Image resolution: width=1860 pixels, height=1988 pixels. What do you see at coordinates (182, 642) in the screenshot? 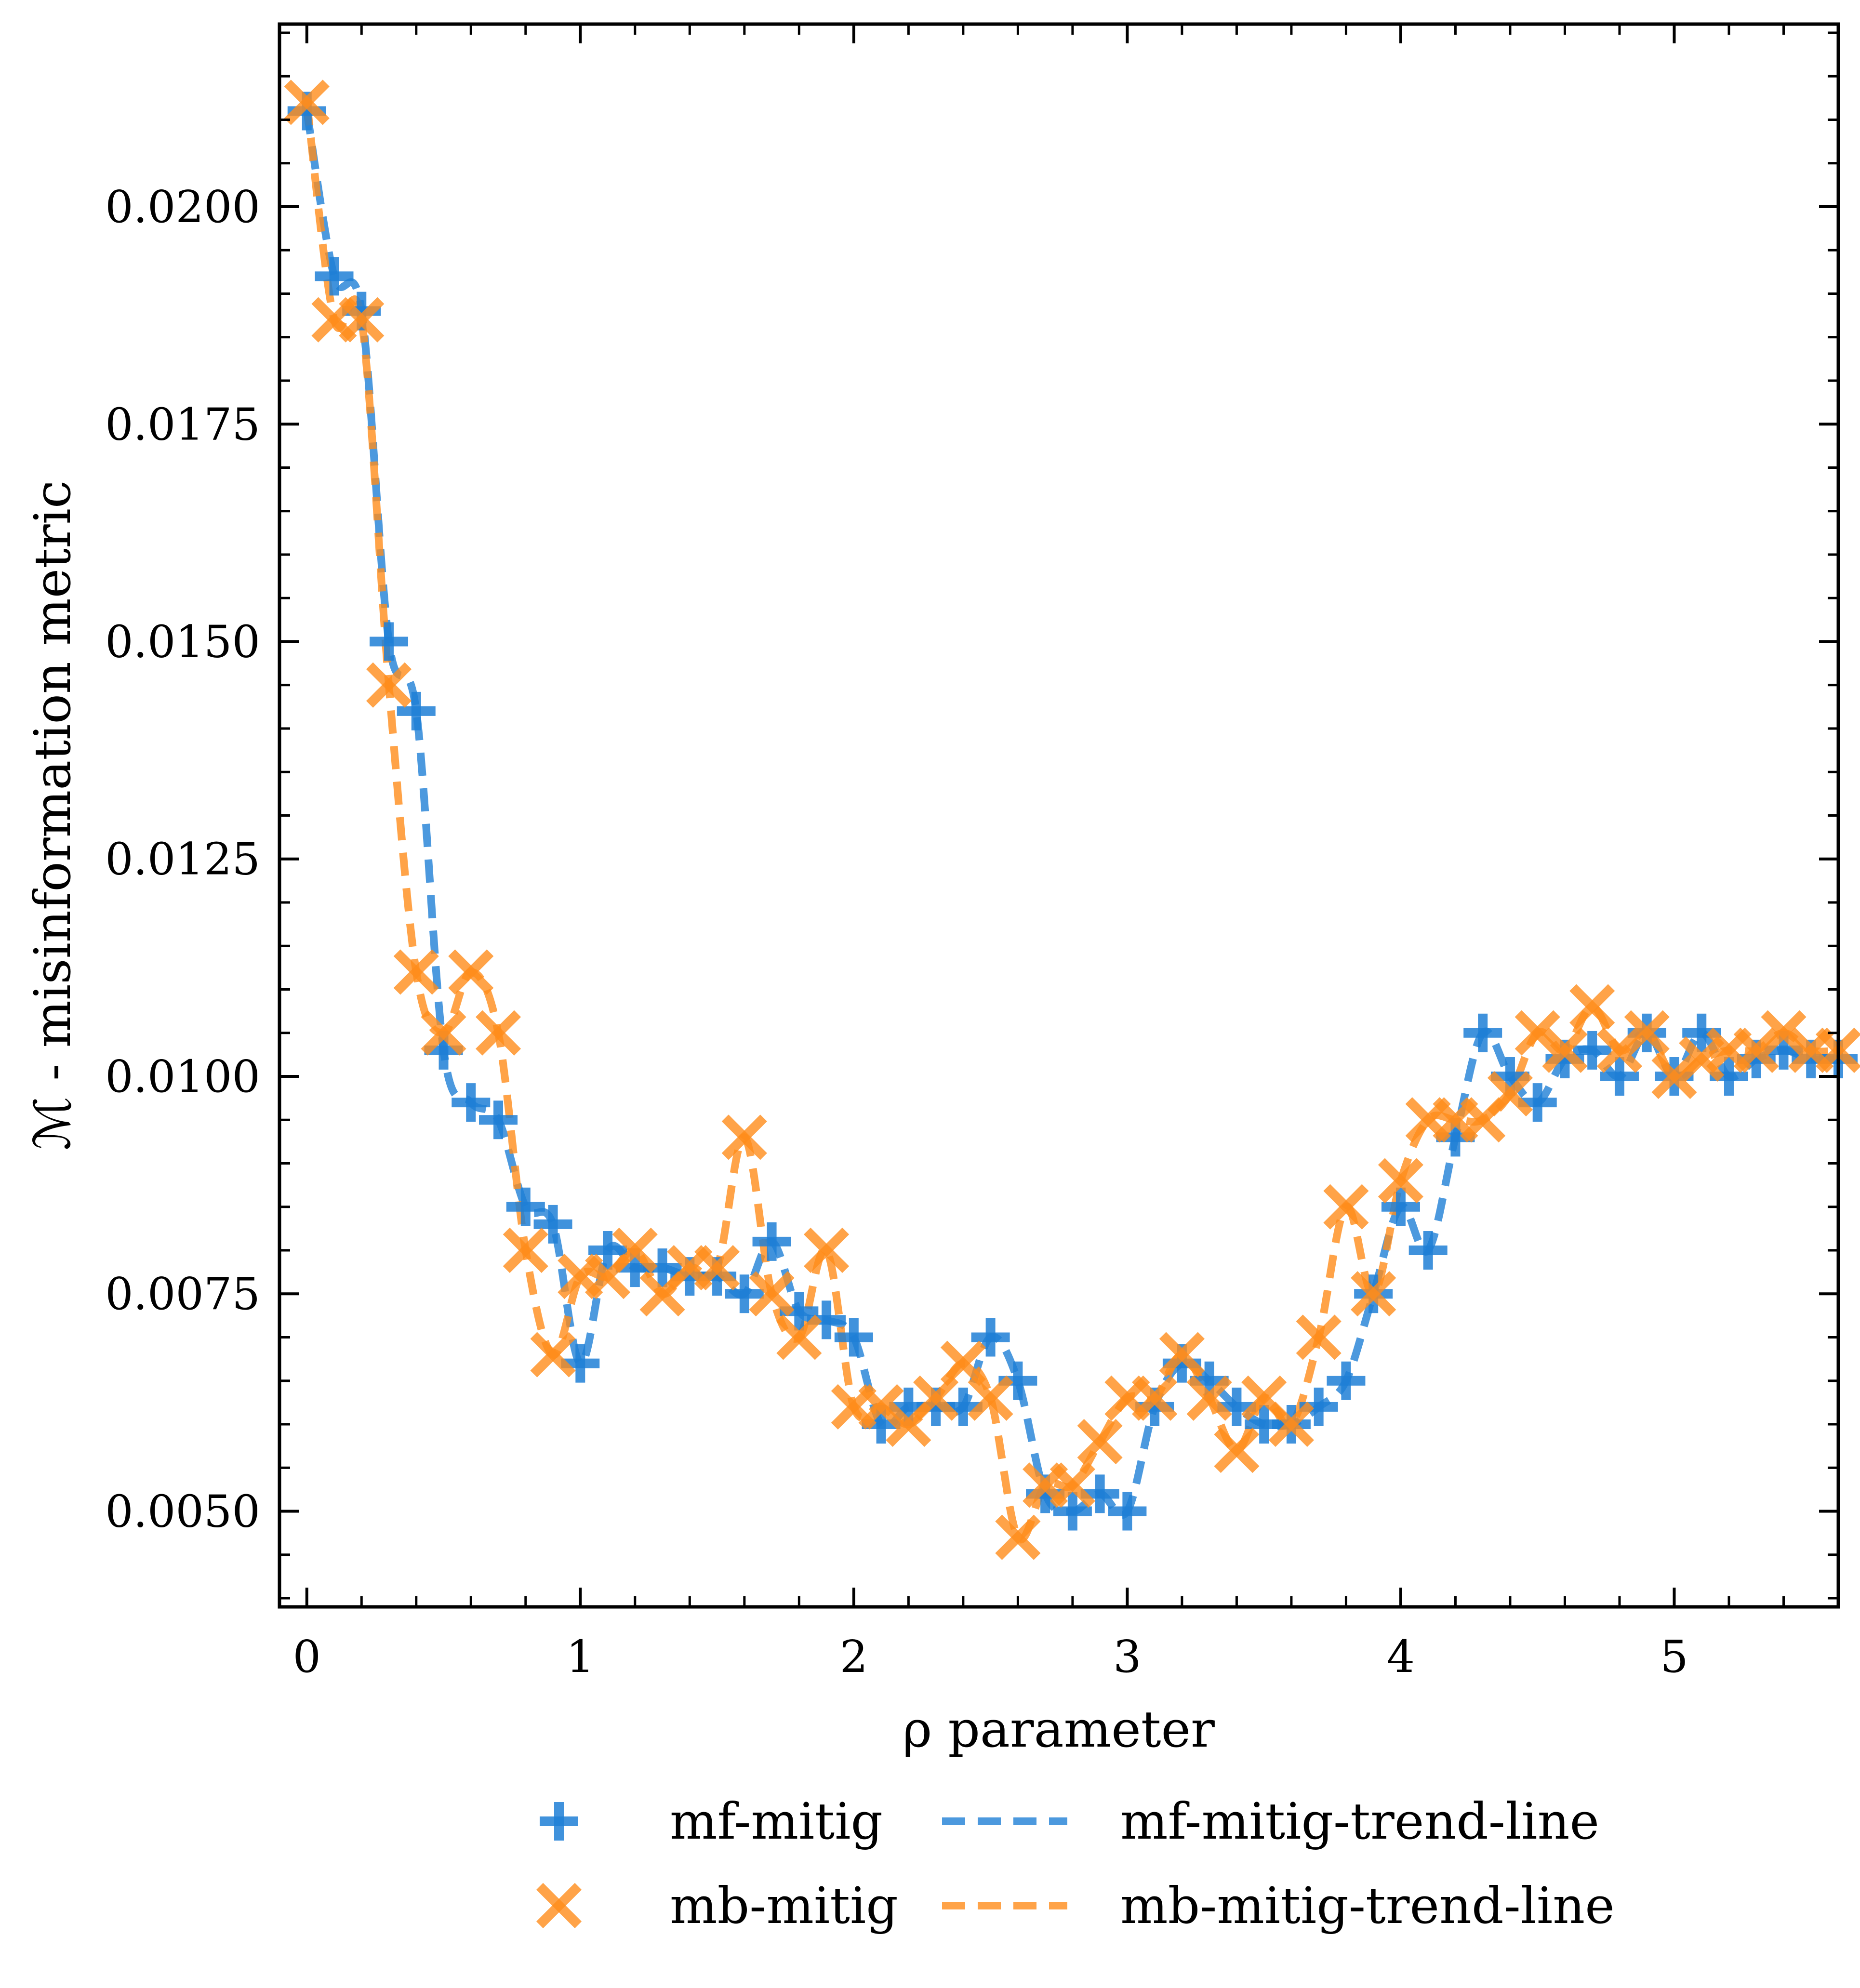
I see `y-tick-label: 0.0150` at bounding box center [182, 642].